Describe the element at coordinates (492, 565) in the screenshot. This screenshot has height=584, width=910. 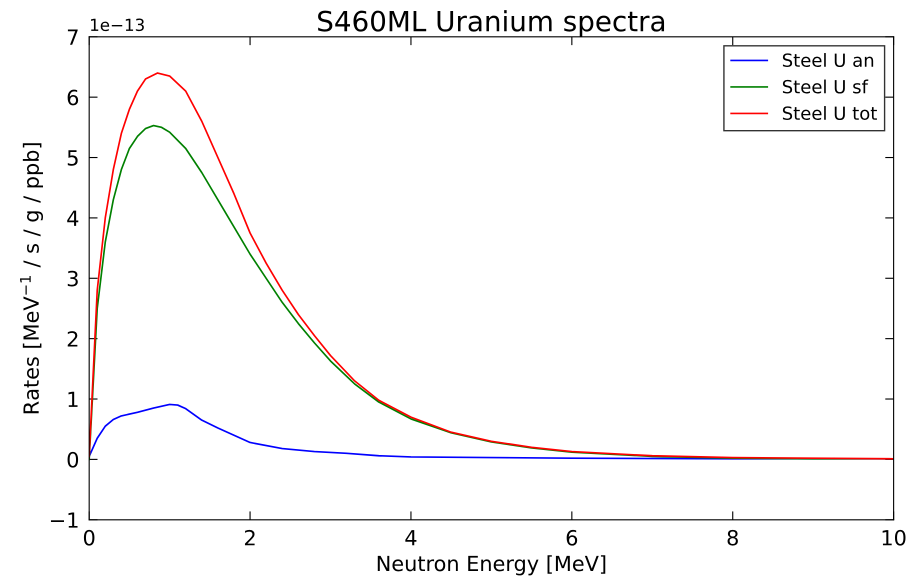
I see `x-axis-title: Neutron Energy [MeV]` at that location.